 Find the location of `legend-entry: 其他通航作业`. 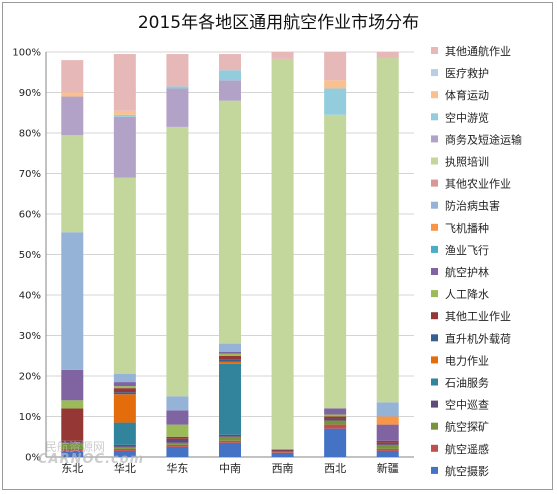

legend-entry: 其他通航作业 is located at coordinates (478, 51).